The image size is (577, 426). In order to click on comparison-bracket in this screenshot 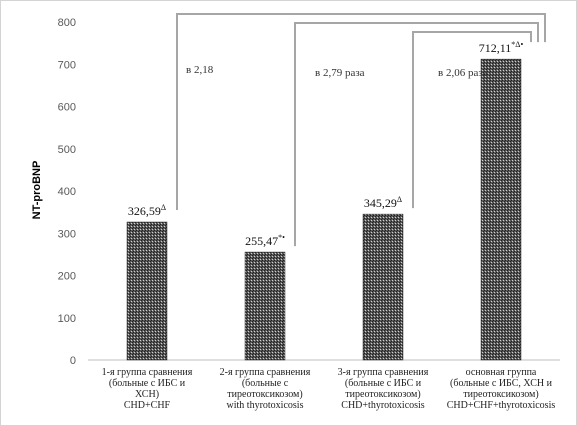, I will do `click(472, 120)`.